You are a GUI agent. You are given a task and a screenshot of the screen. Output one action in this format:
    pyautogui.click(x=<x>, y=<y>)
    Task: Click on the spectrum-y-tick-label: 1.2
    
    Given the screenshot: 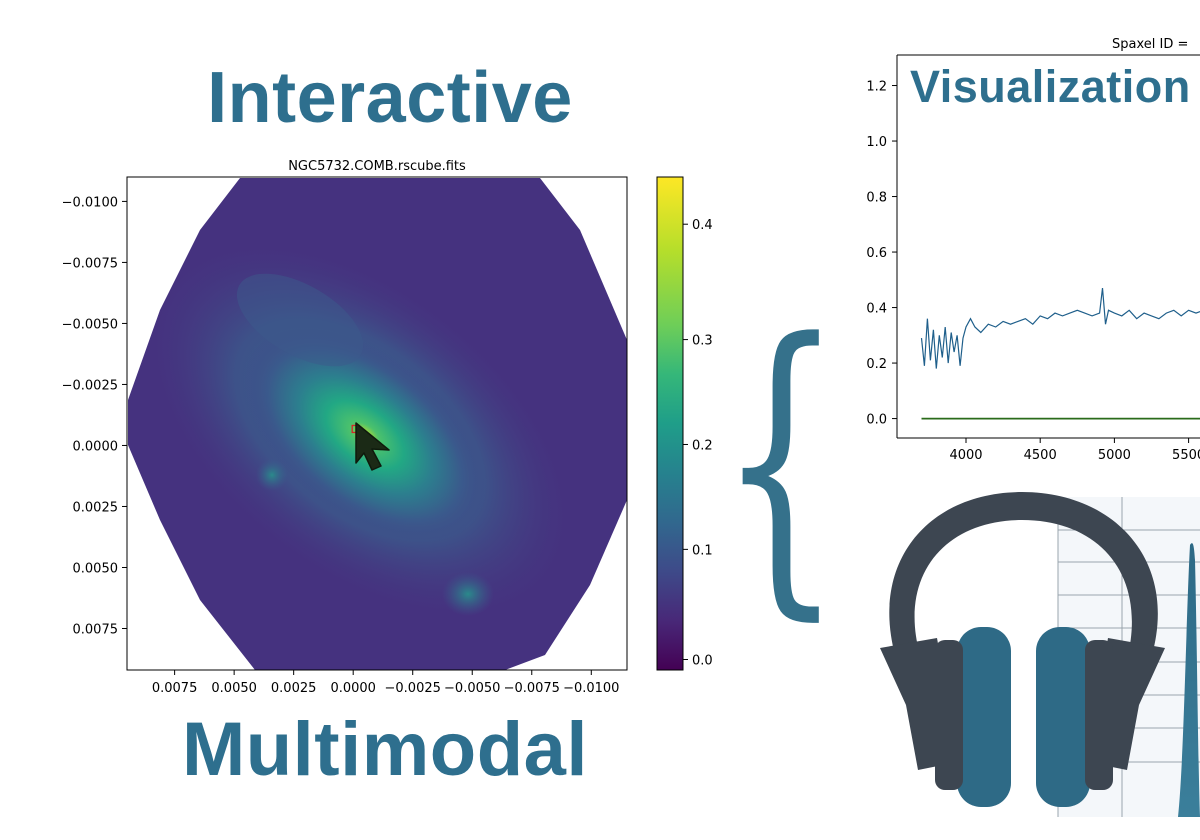 What is the action you would take?
    pyautogui.click(x=876, y=87)
    